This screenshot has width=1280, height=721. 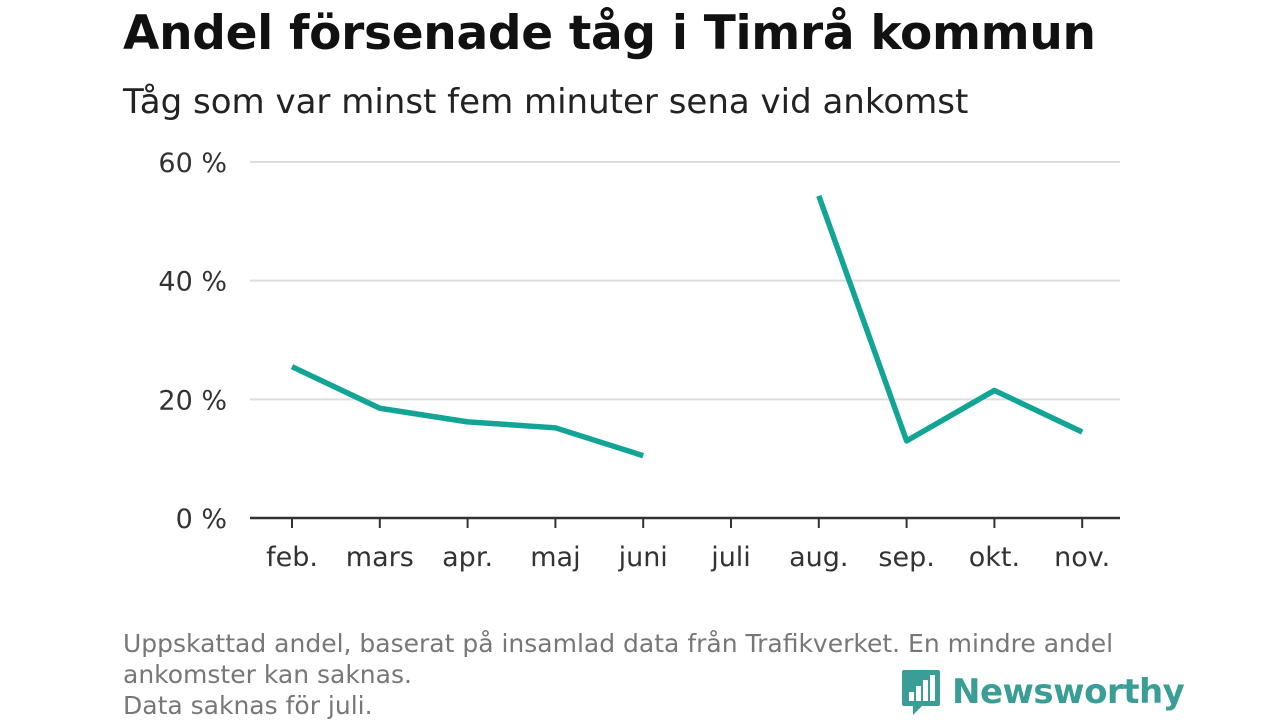 I want to click on x-tick-label: aug., so click(x=818, y=557).